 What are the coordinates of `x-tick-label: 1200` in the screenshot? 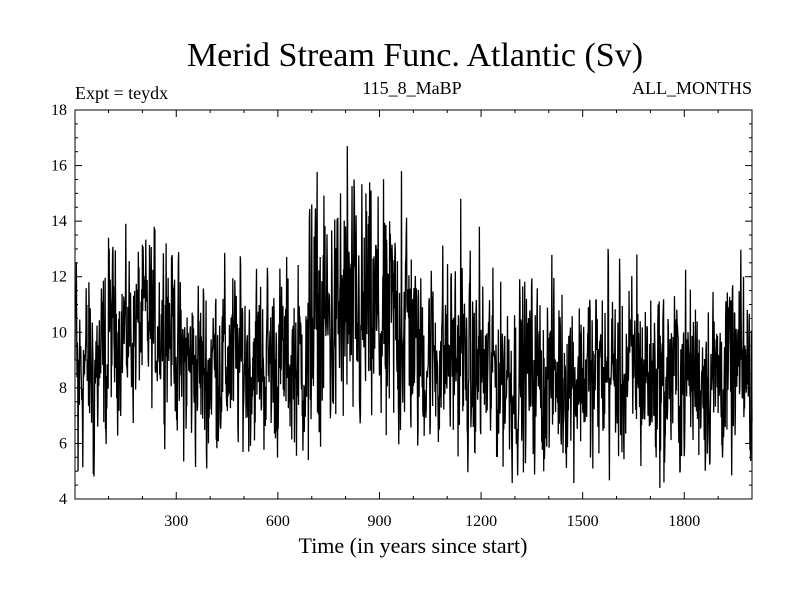 It's located at (481, 521).